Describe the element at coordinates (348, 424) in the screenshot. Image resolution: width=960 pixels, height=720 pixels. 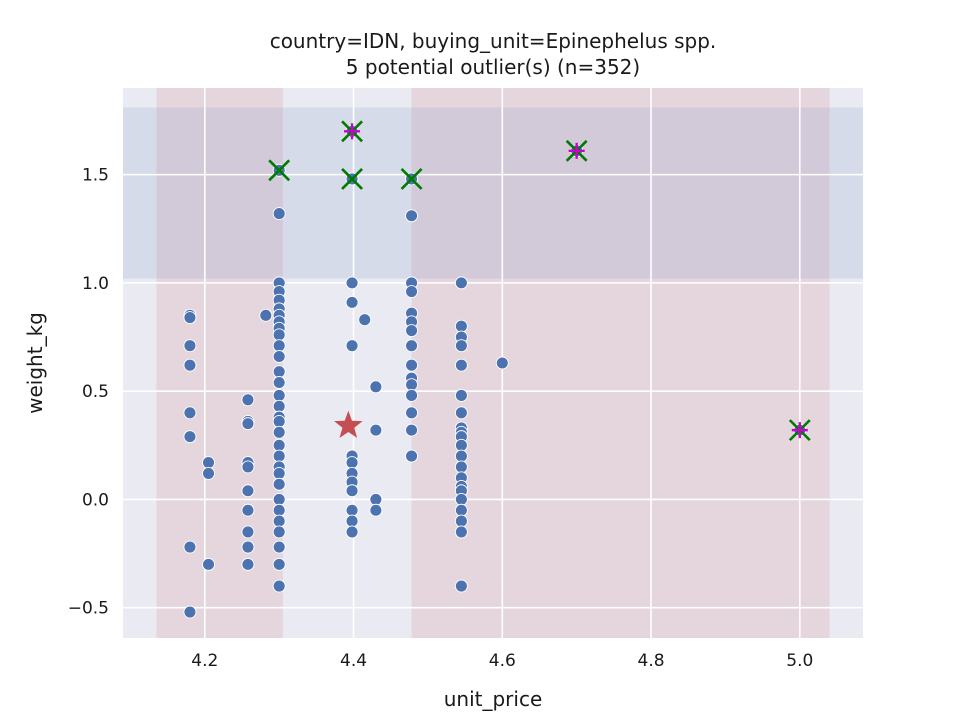
I see `median-star-marker` at that location.